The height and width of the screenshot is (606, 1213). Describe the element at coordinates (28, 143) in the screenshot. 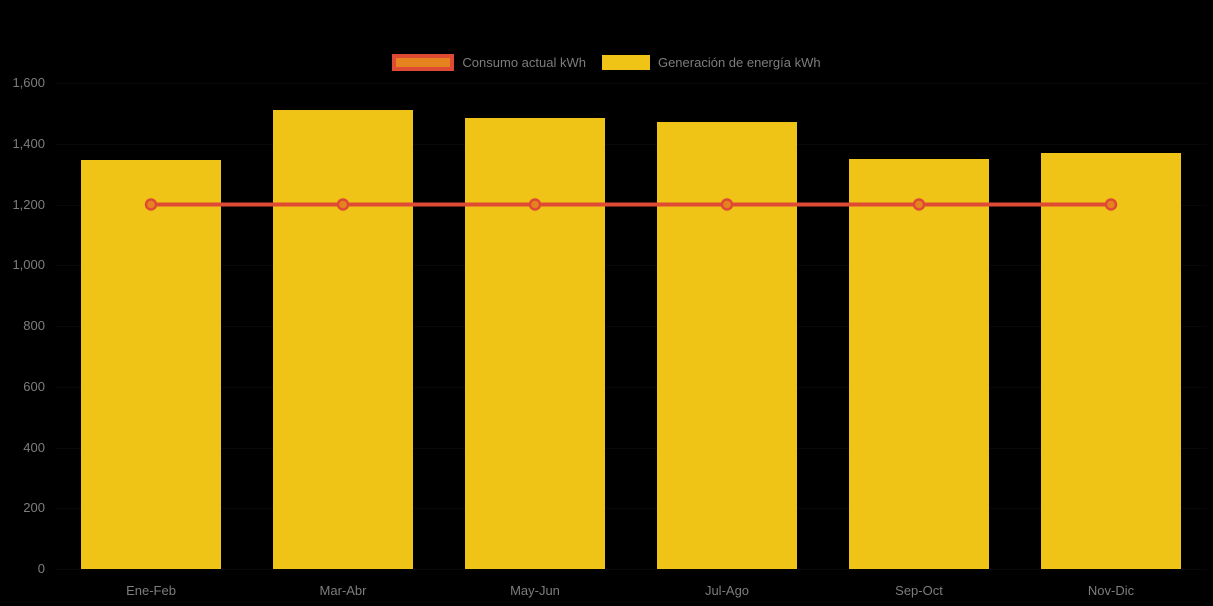

I see `y-tick-label: 1,400` at that location.